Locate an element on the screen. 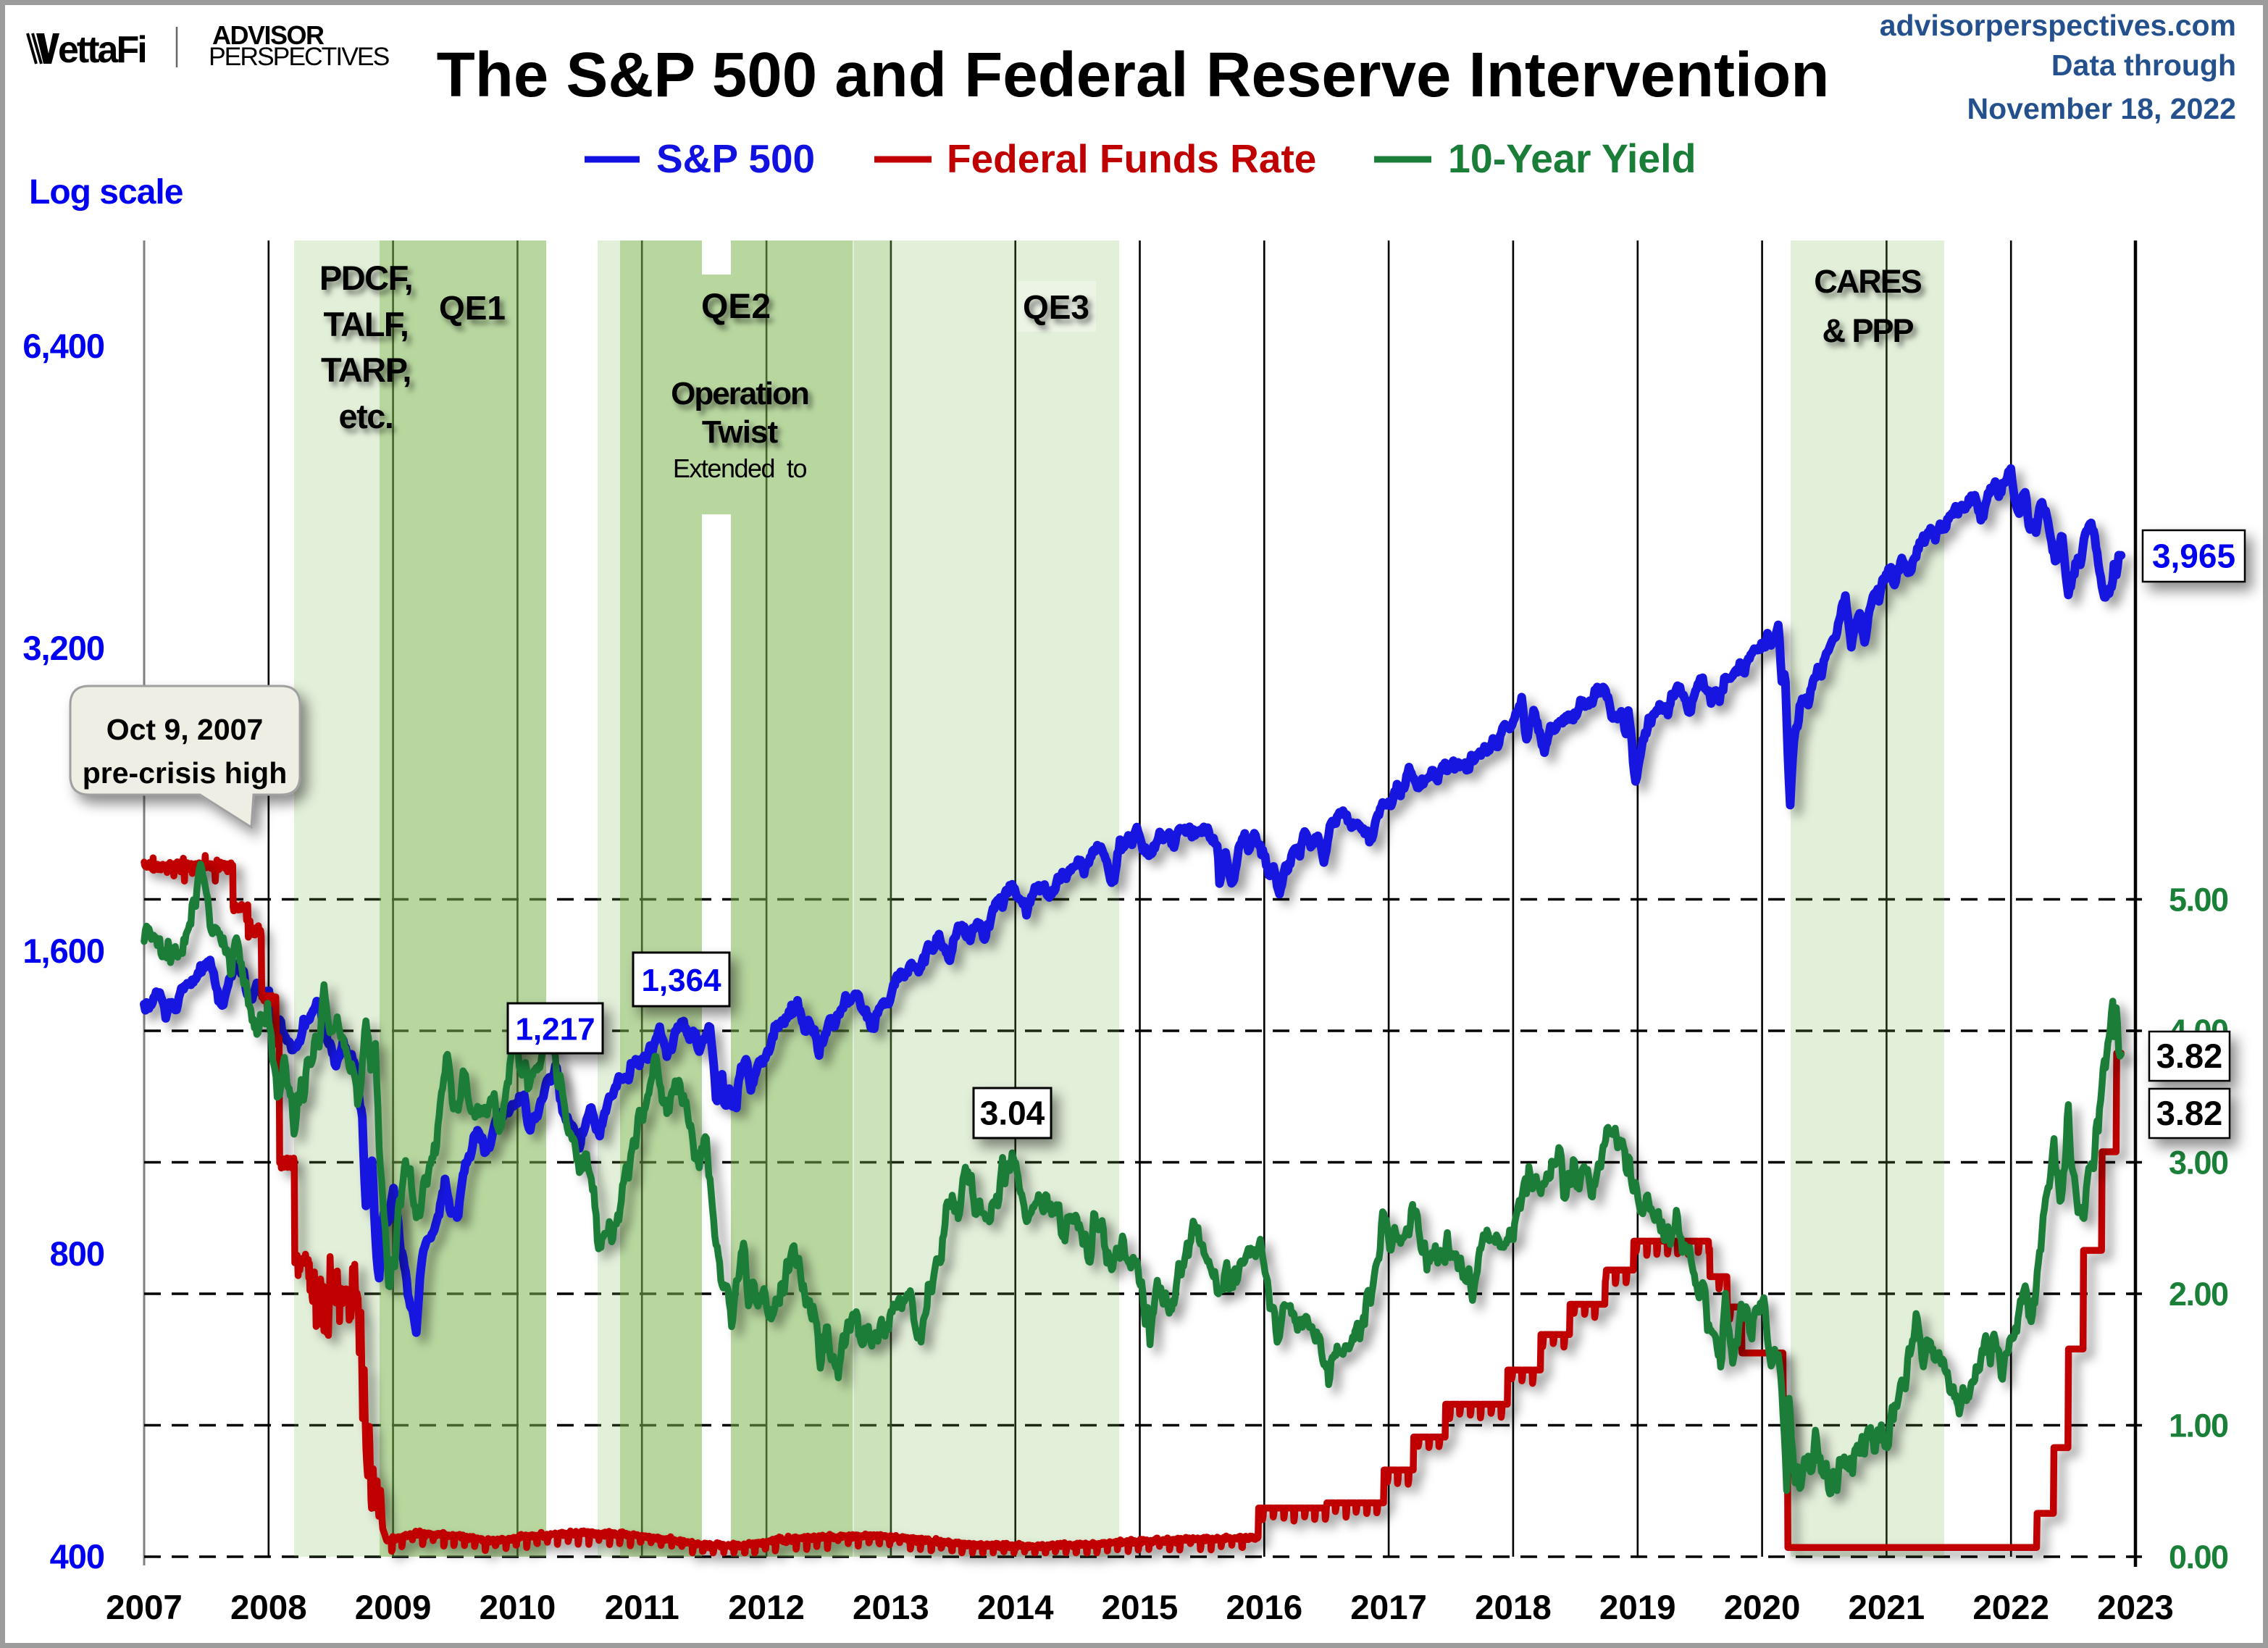 This screenshot has height=1648, width=2268. svg-text: CARES is located at coordinates (1868, 281).